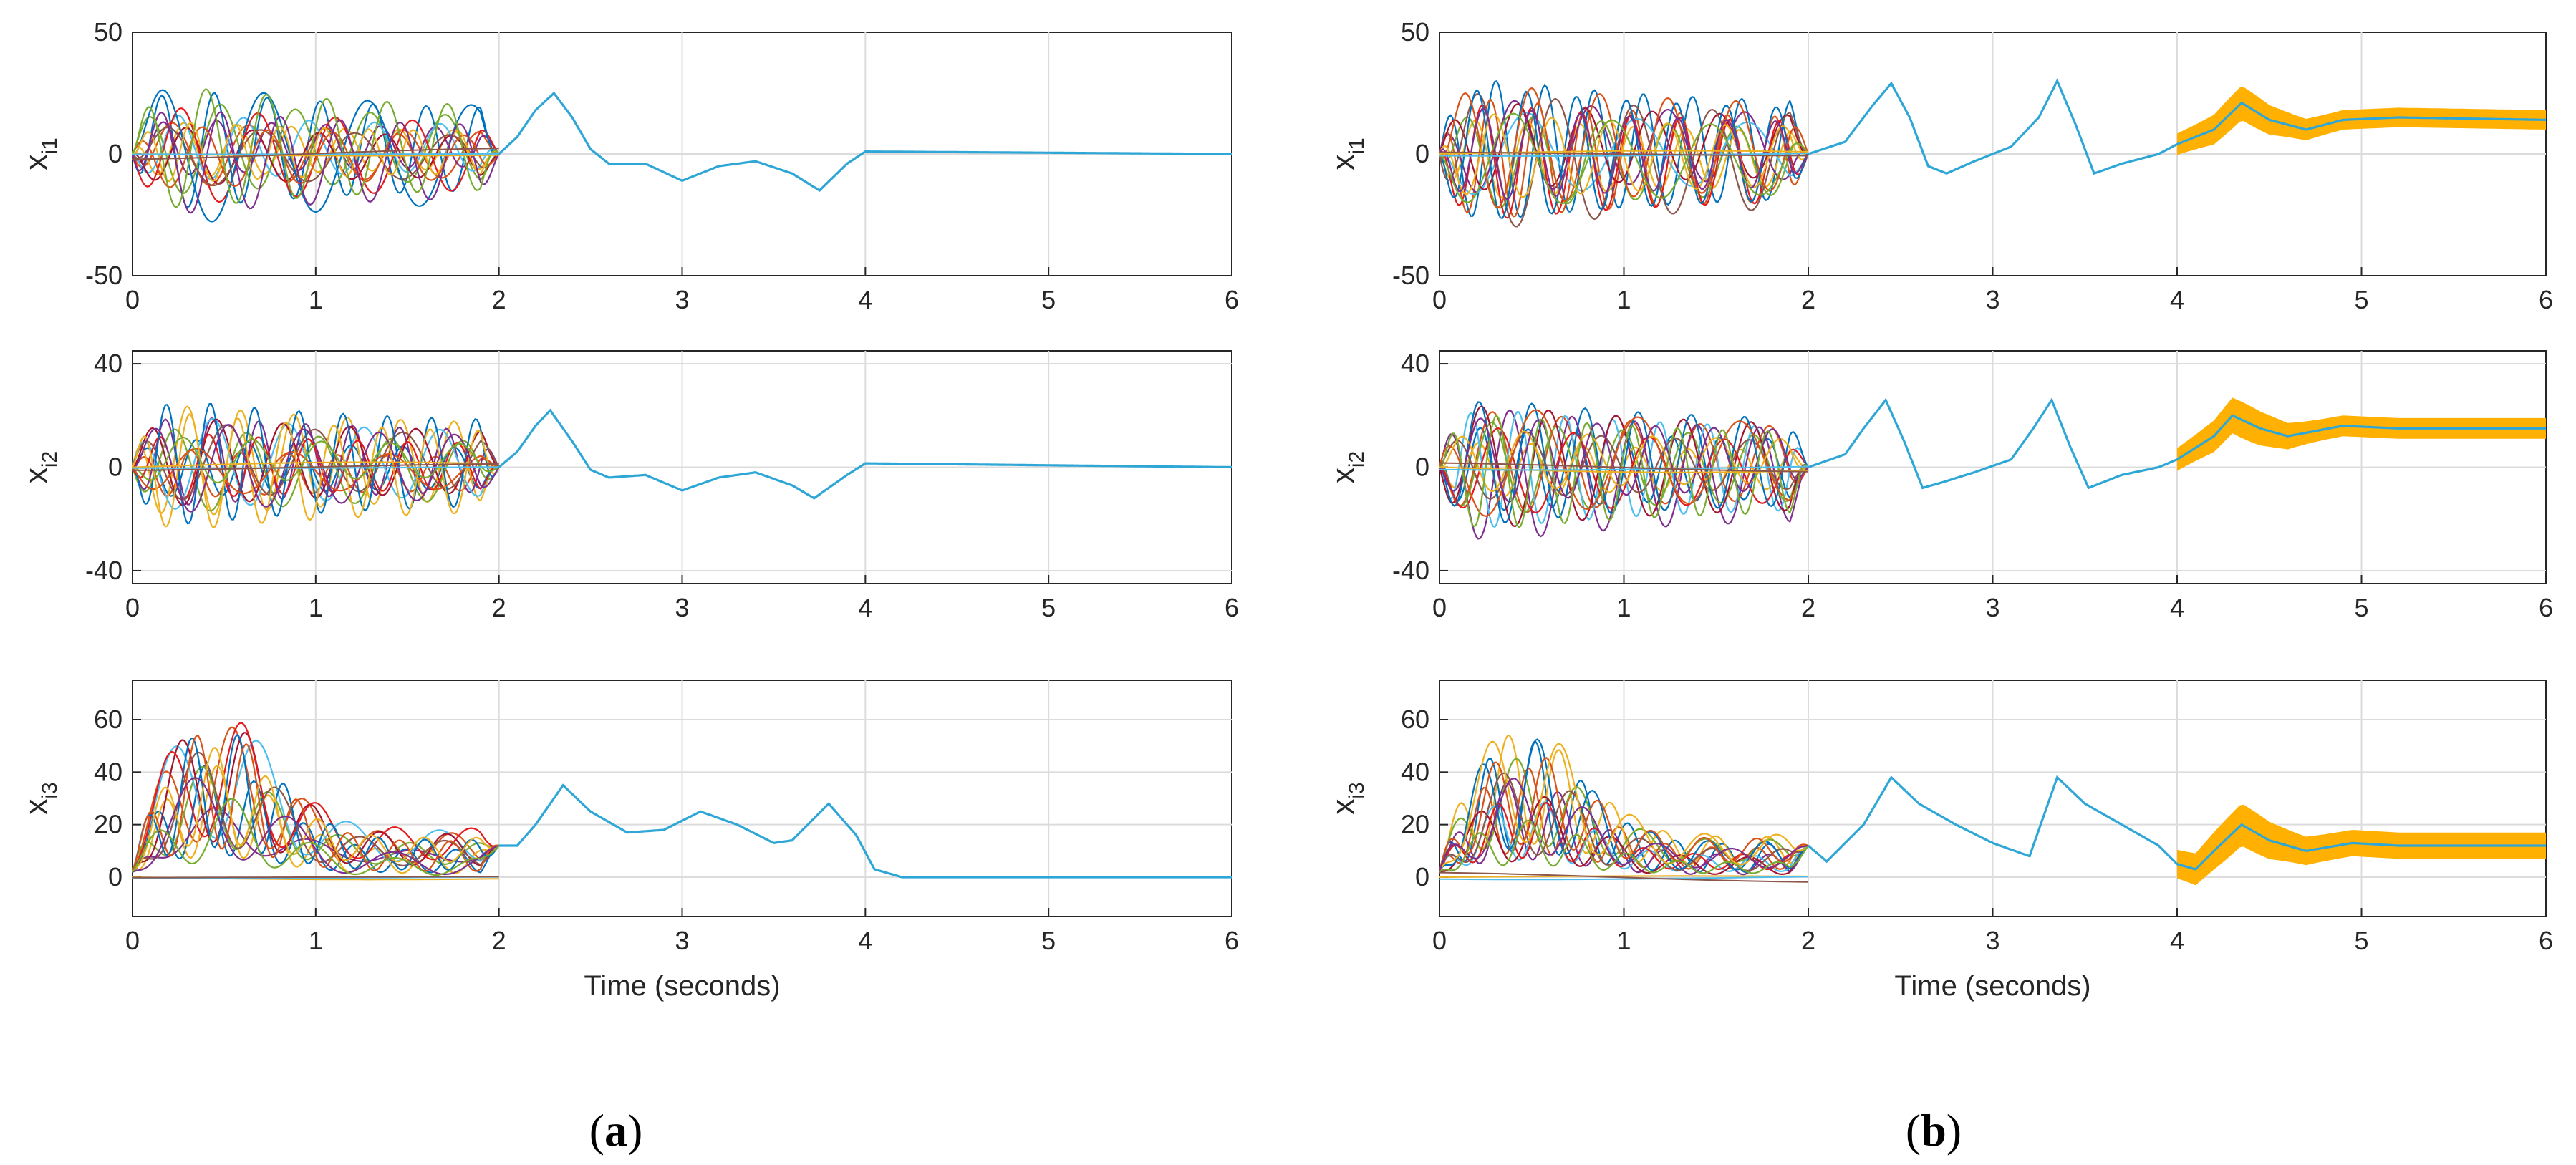 The width and height of the screenshot is (2576, 1165). Describe the element at coordinates (40, 467) in the screenshot. I see `y-axis-label: xi2` at that location.